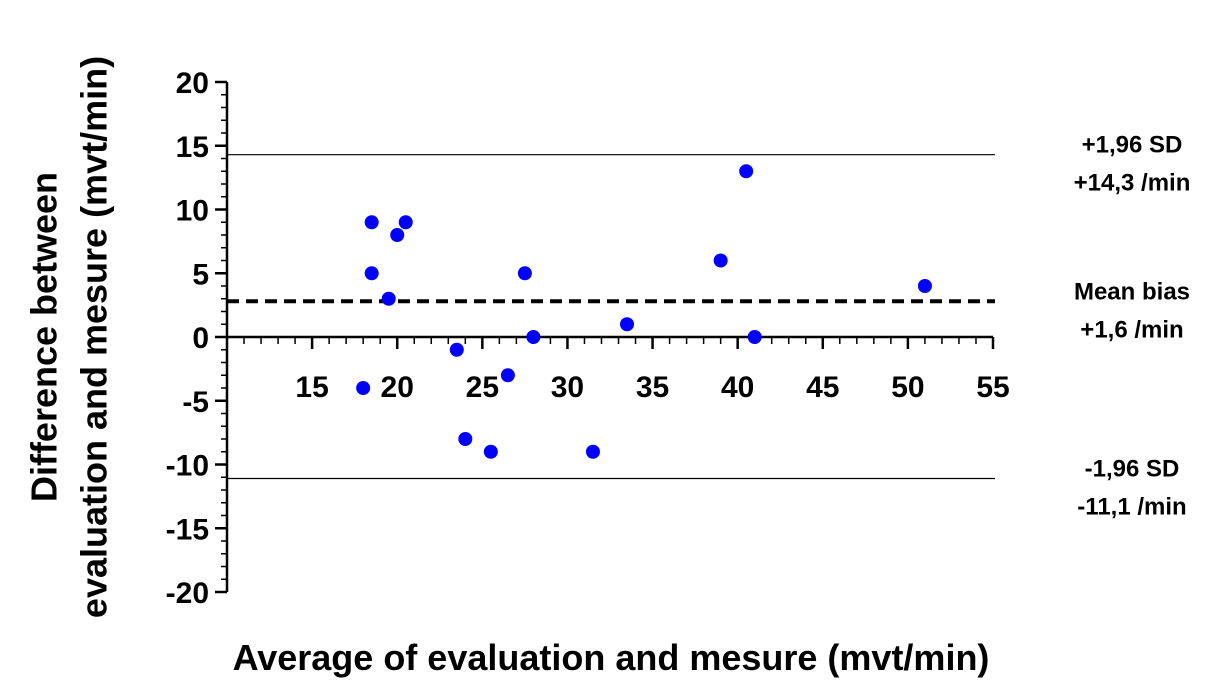 This screenshot has width=1222, height=684. What do you see at coordinates (187, 593) in the screenshot?
I see `y-tick-label: -20` at bounding box center [187, 593].